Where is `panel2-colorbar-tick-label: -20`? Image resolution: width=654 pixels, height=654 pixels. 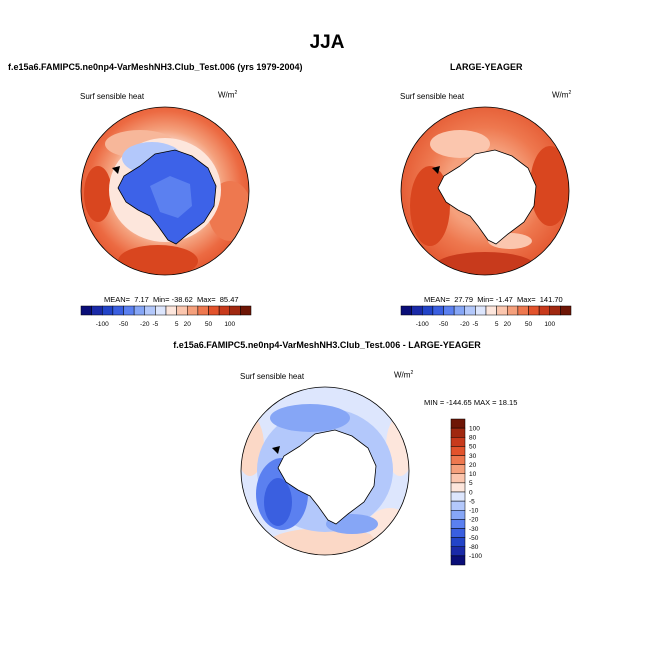
panel2-colorbar-tick-label: -20 is located at coordinates (465, 324).